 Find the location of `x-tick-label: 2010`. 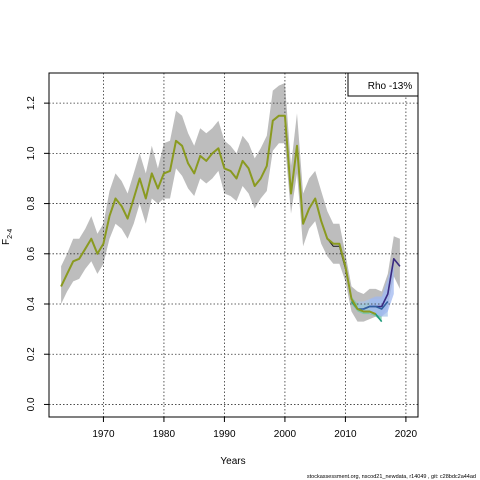

x-tick-label: 2010 is located at coordinates (345, 434).